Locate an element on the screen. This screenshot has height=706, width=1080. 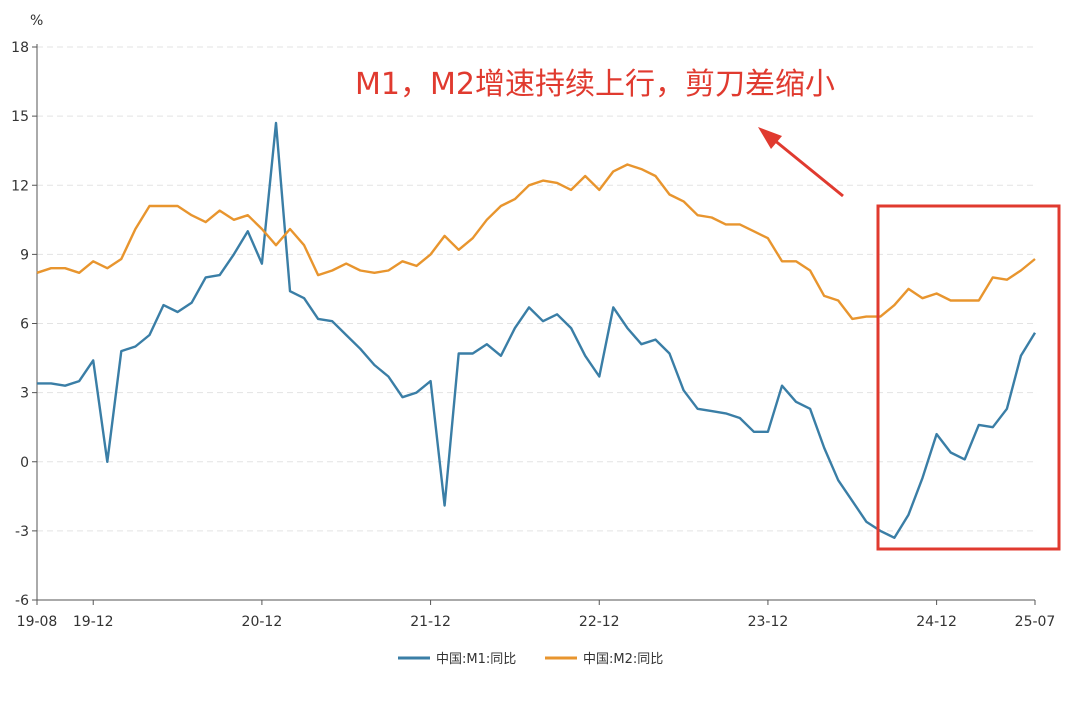
x-tick-label: 24-12 is located at coordinates (936, 622).